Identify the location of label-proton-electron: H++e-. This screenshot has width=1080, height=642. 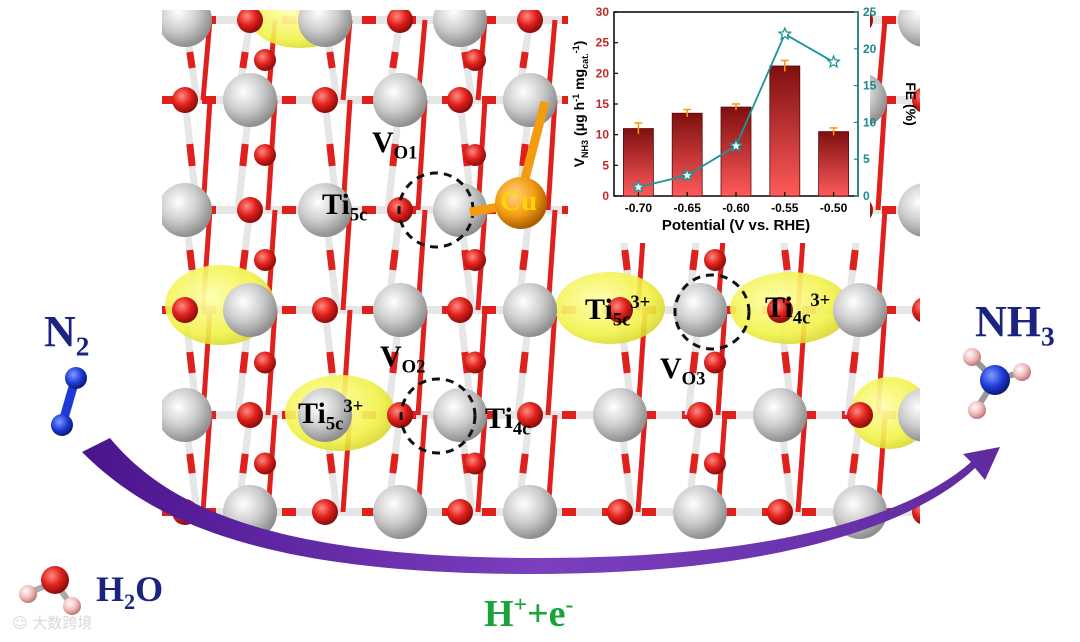
(529, 614).